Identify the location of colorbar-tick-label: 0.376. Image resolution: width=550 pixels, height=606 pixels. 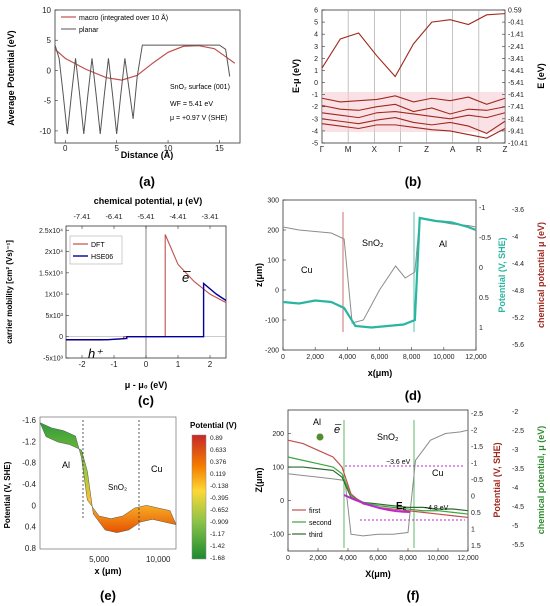
(218, 462).